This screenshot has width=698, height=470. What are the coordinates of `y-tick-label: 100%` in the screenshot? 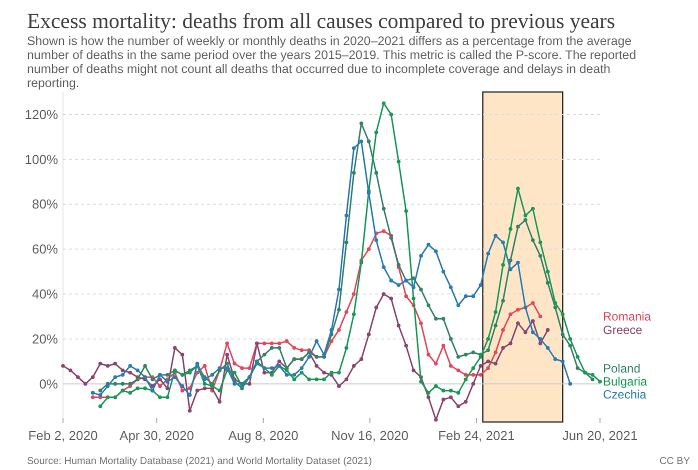 It's located at (41, 159).